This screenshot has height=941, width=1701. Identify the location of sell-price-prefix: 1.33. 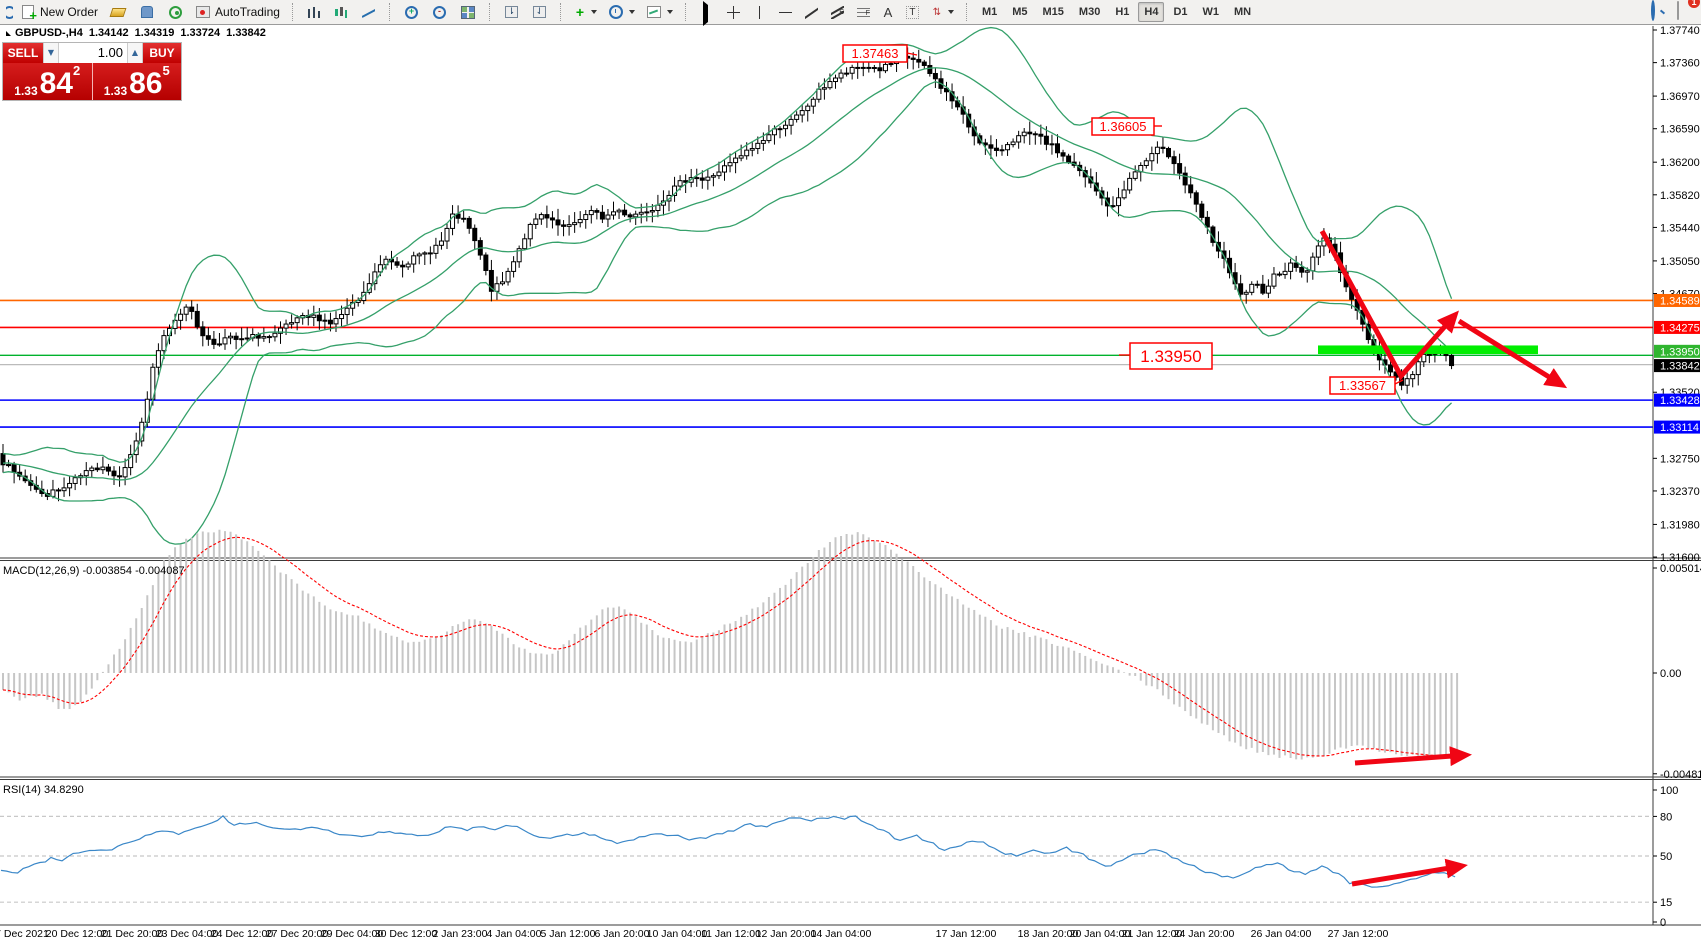
(26, 91).